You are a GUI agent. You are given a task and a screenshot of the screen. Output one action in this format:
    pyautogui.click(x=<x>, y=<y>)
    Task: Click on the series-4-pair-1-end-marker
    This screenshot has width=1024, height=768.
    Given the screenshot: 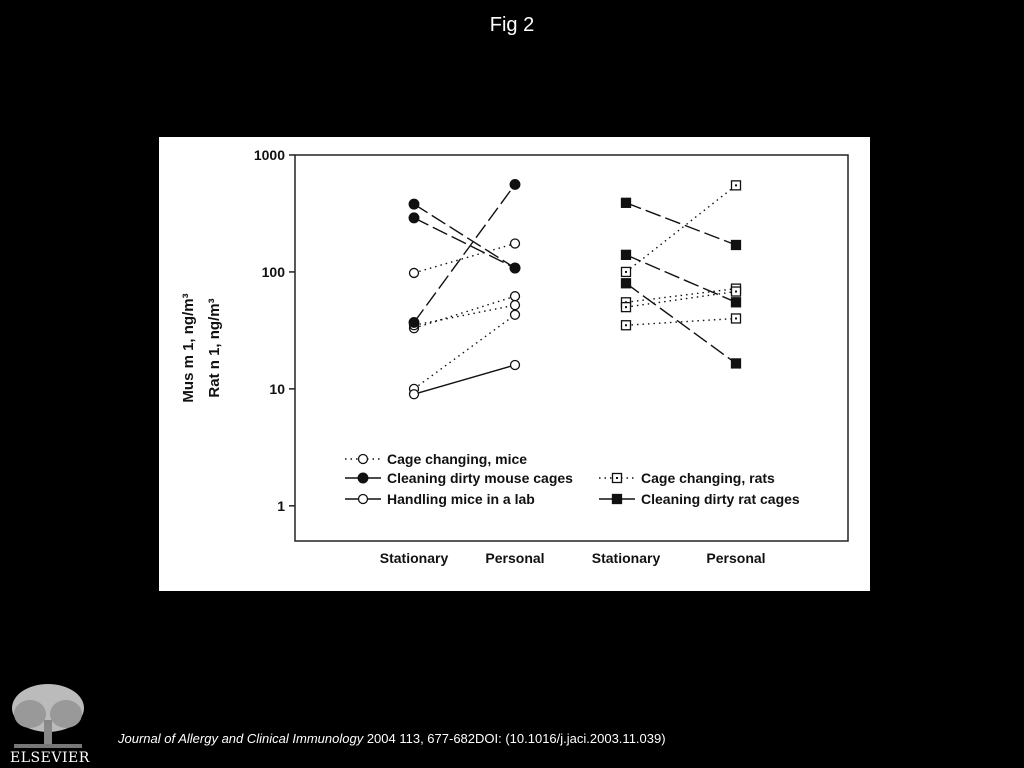 What is the action you would take?
    pyautogui.click(x=736, y=302)
    